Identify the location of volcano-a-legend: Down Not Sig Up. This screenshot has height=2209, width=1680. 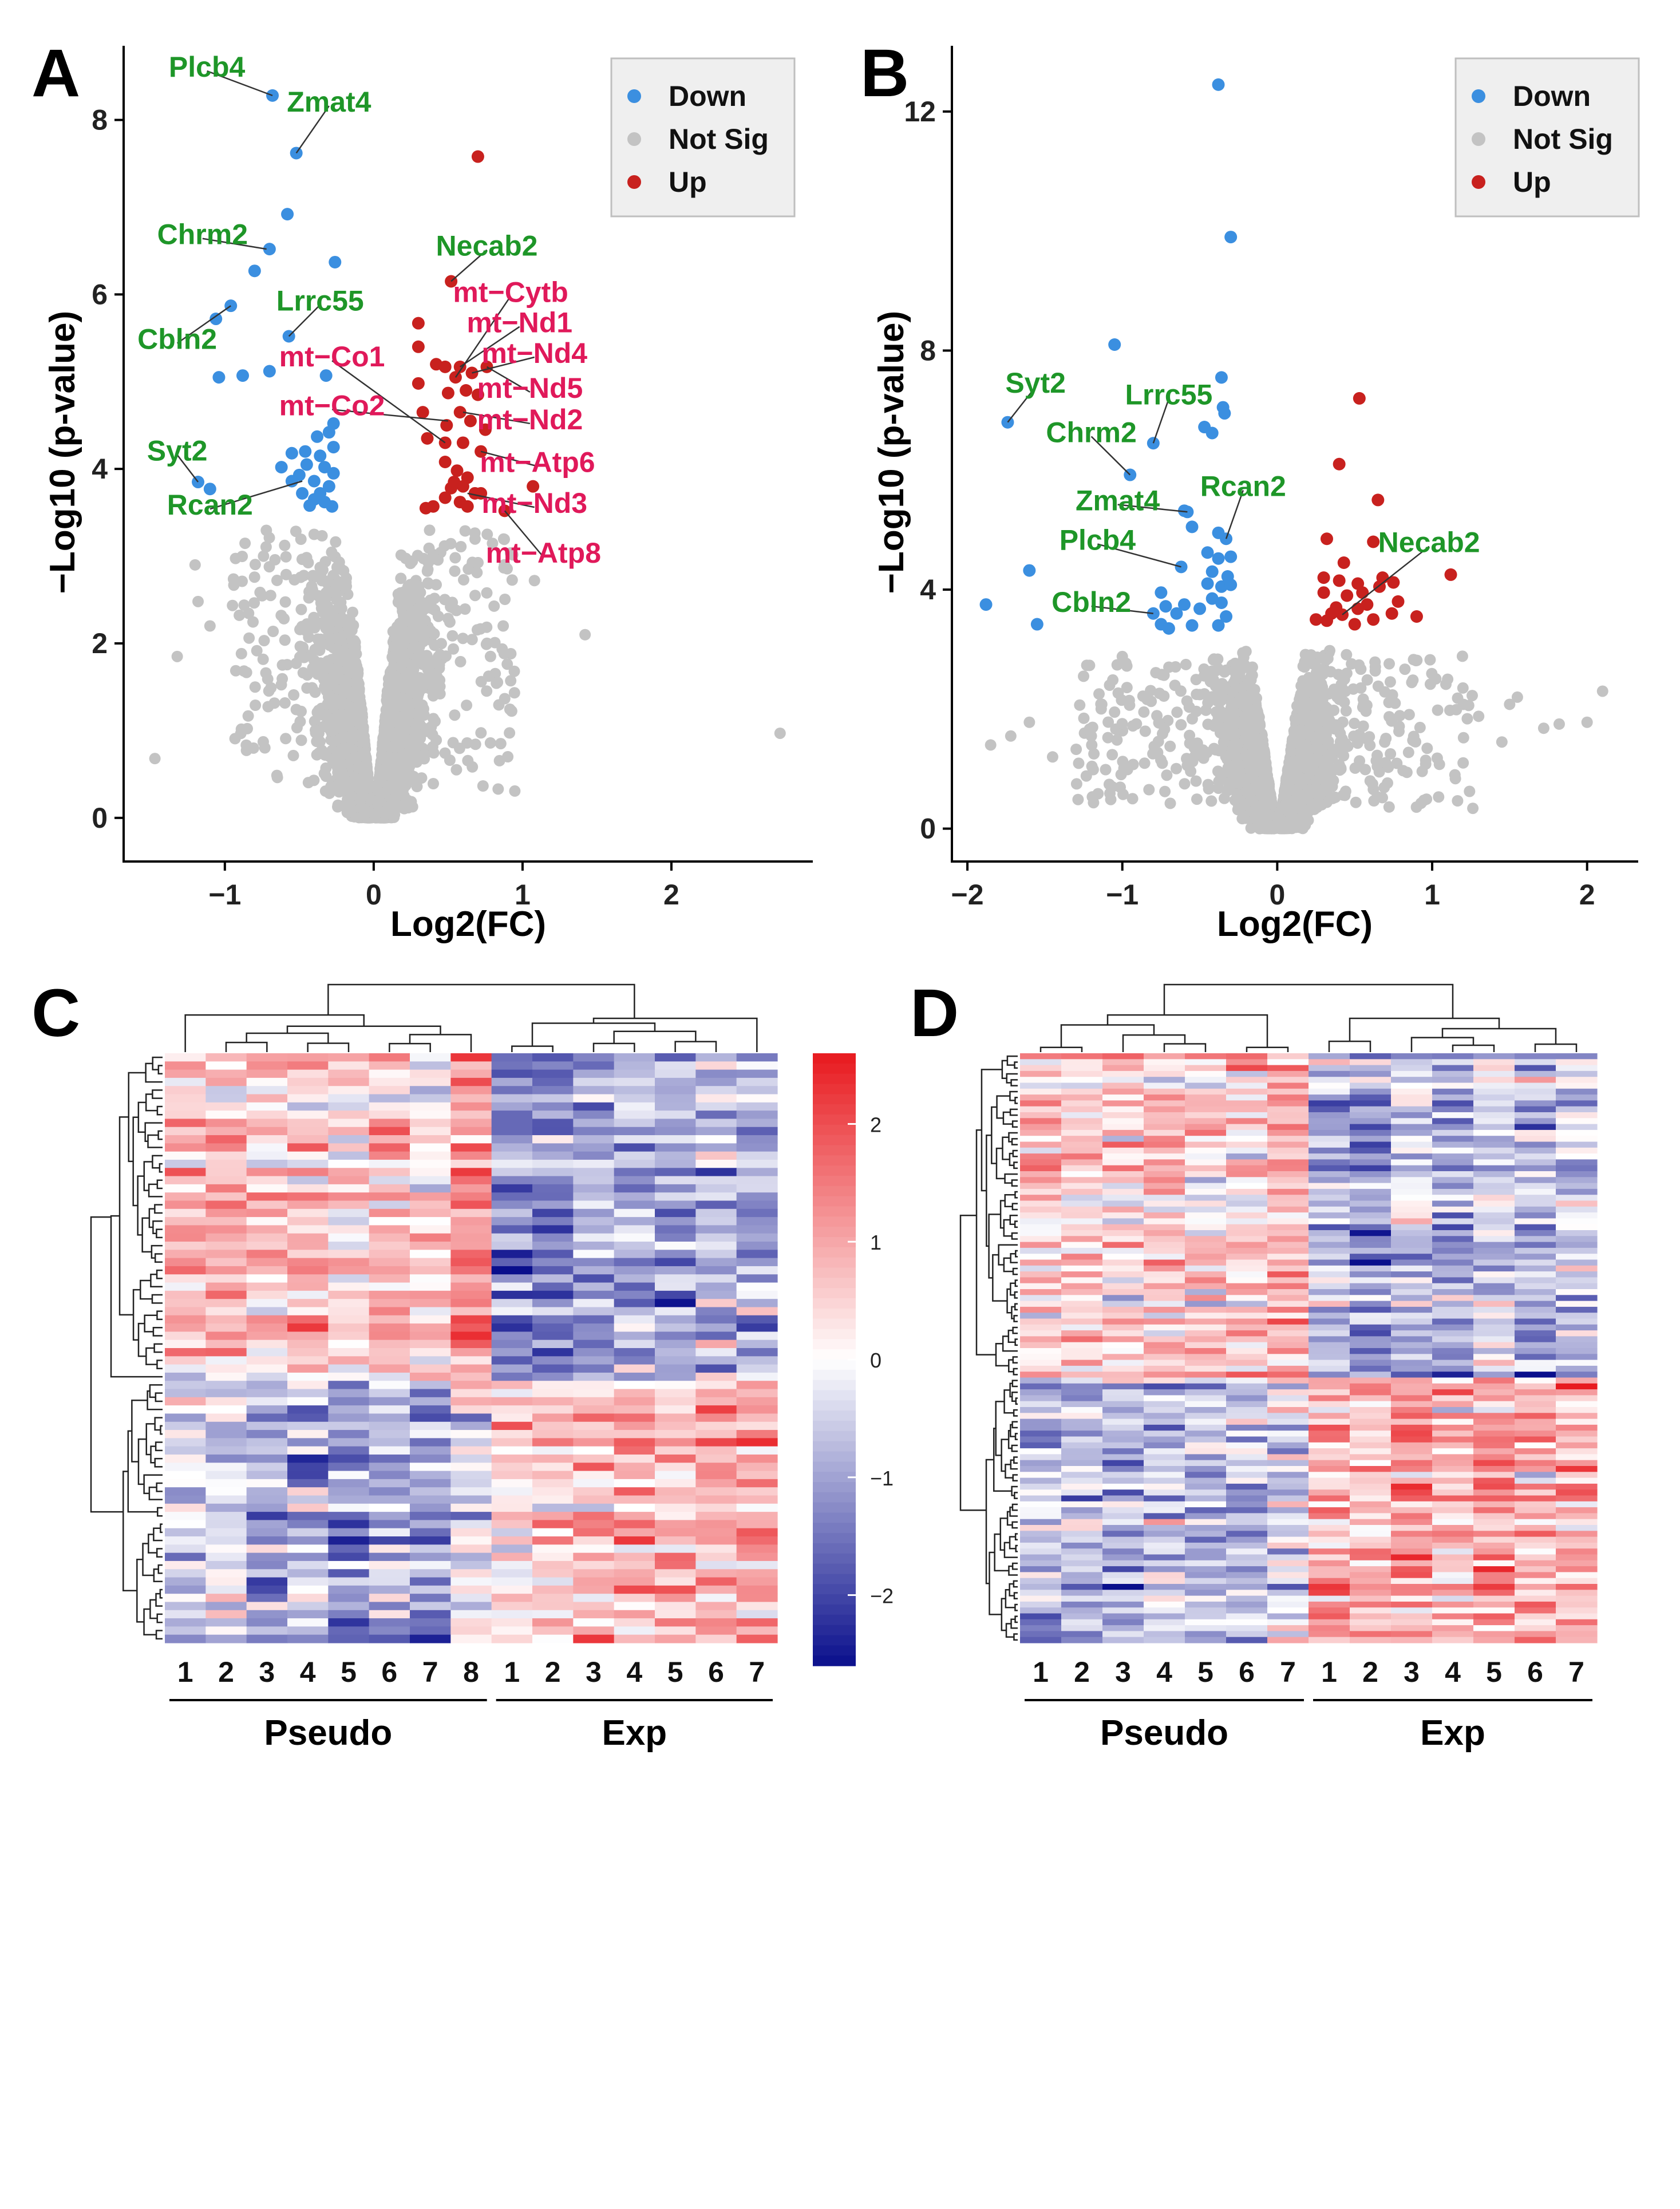
(703, 137).